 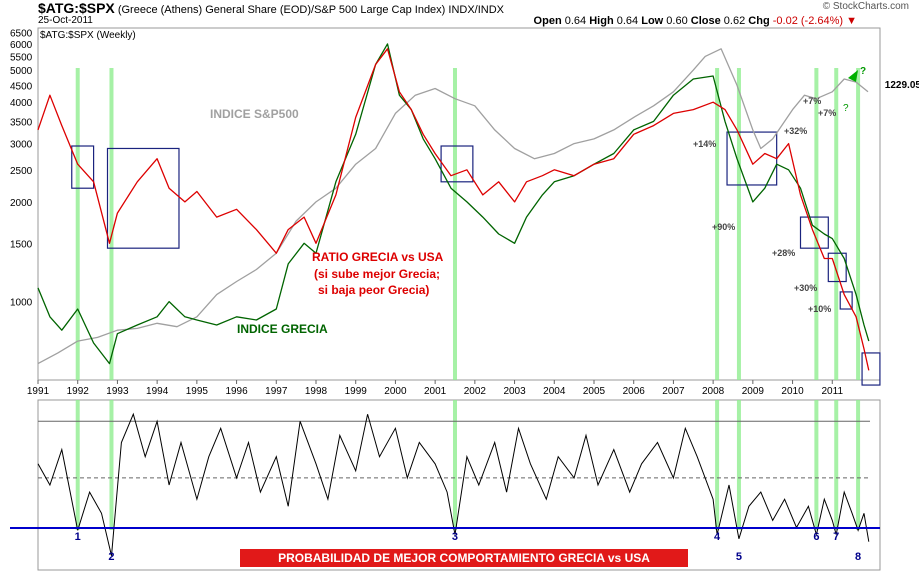 I want to click on y-tick-label: 3000, so click(x=21, y=145).